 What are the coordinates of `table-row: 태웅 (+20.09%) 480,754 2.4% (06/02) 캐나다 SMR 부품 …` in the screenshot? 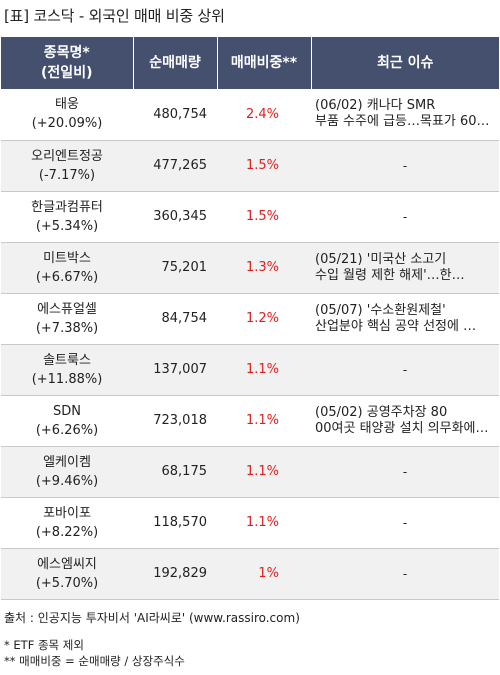 It's located at (250, 115).